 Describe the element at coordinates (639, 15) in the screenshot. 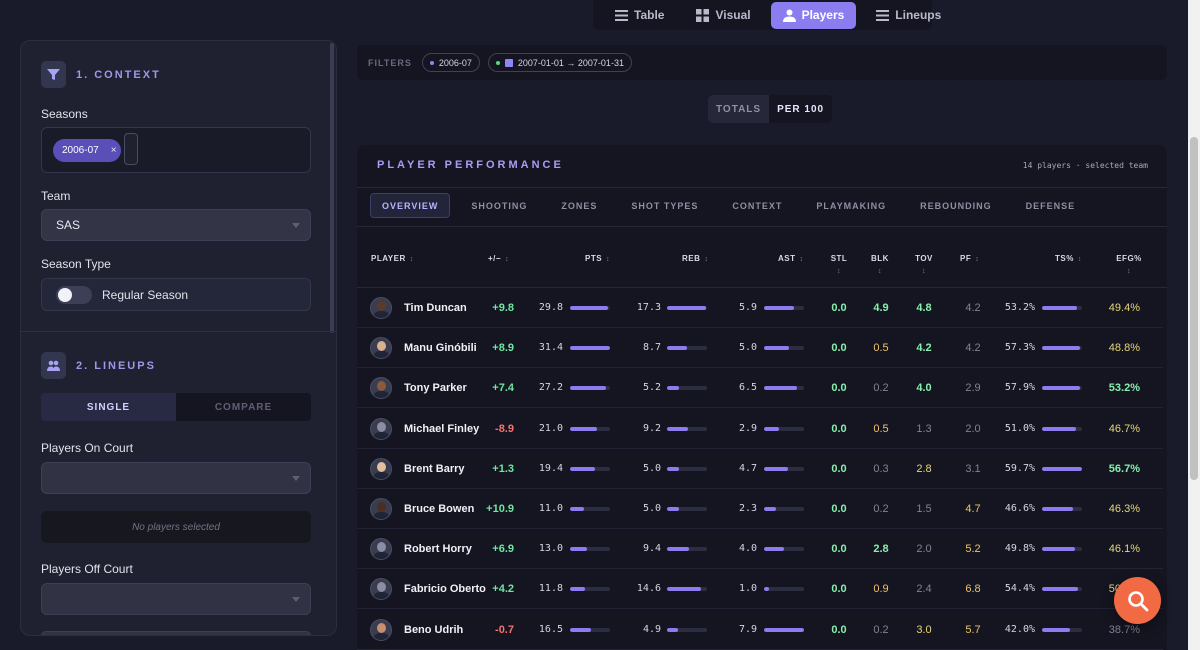

I see `nav-table: Table` at that location.